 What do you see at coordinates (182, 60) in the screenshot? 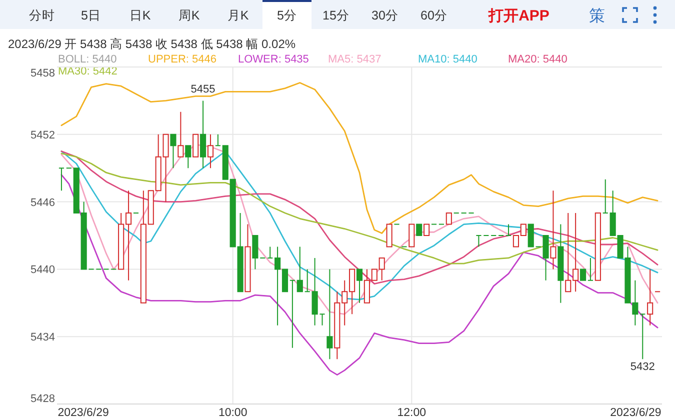
I see `text: UPPER: 5446` at bounding box center [182, 60].